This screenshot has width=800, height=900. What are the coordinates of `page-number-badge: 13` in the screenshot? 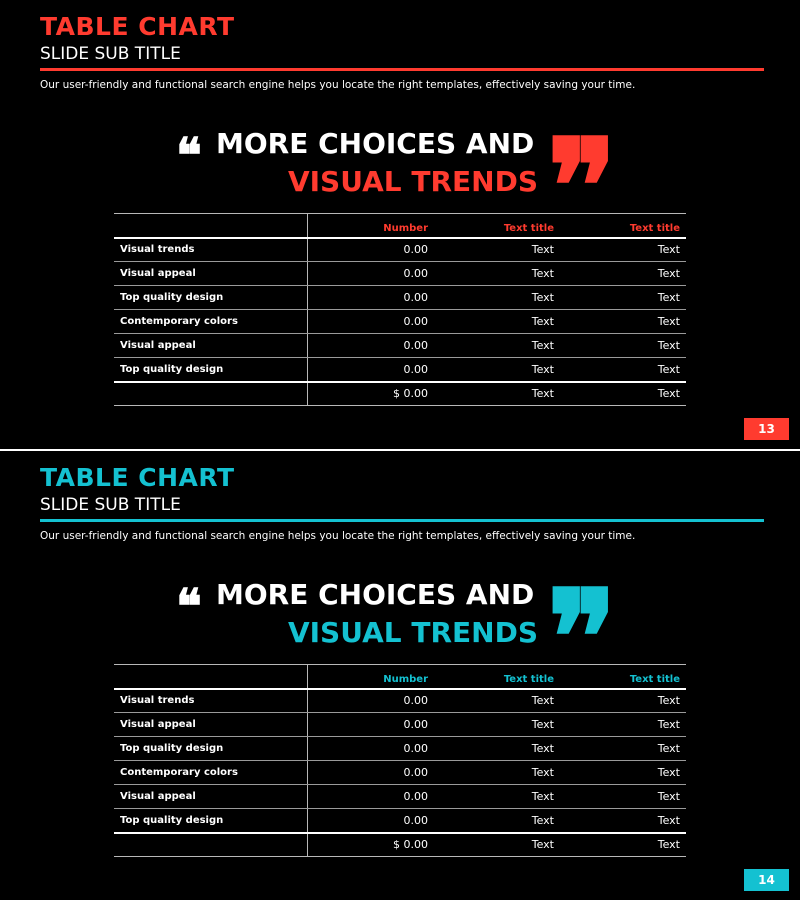 It's located at (766, 429).